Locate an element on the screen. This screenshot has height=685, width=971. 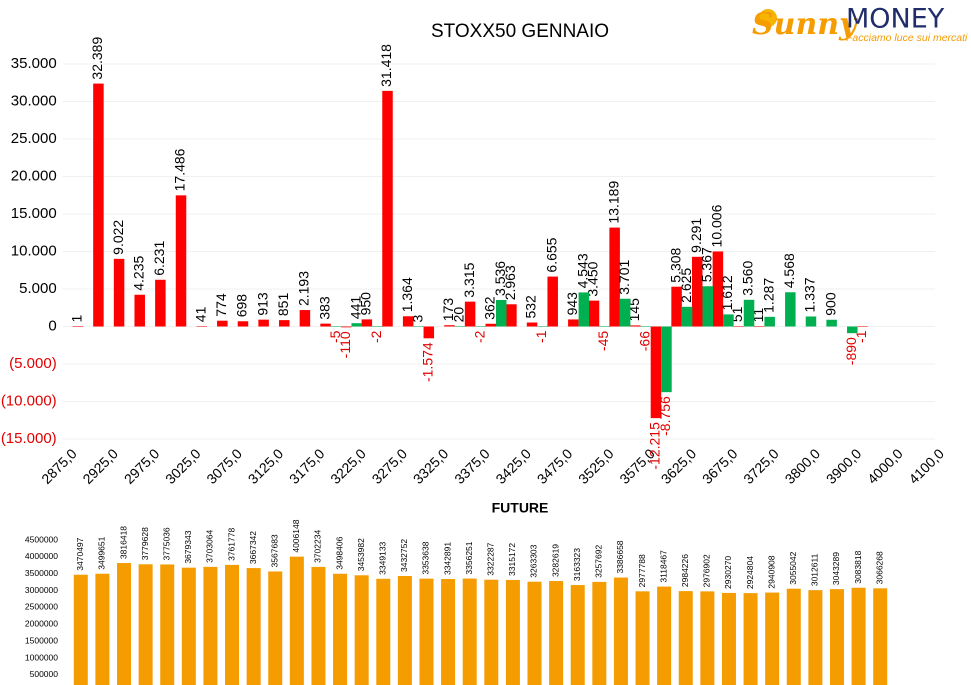
value-label: 2.193 is located at coordinates (304, 288).